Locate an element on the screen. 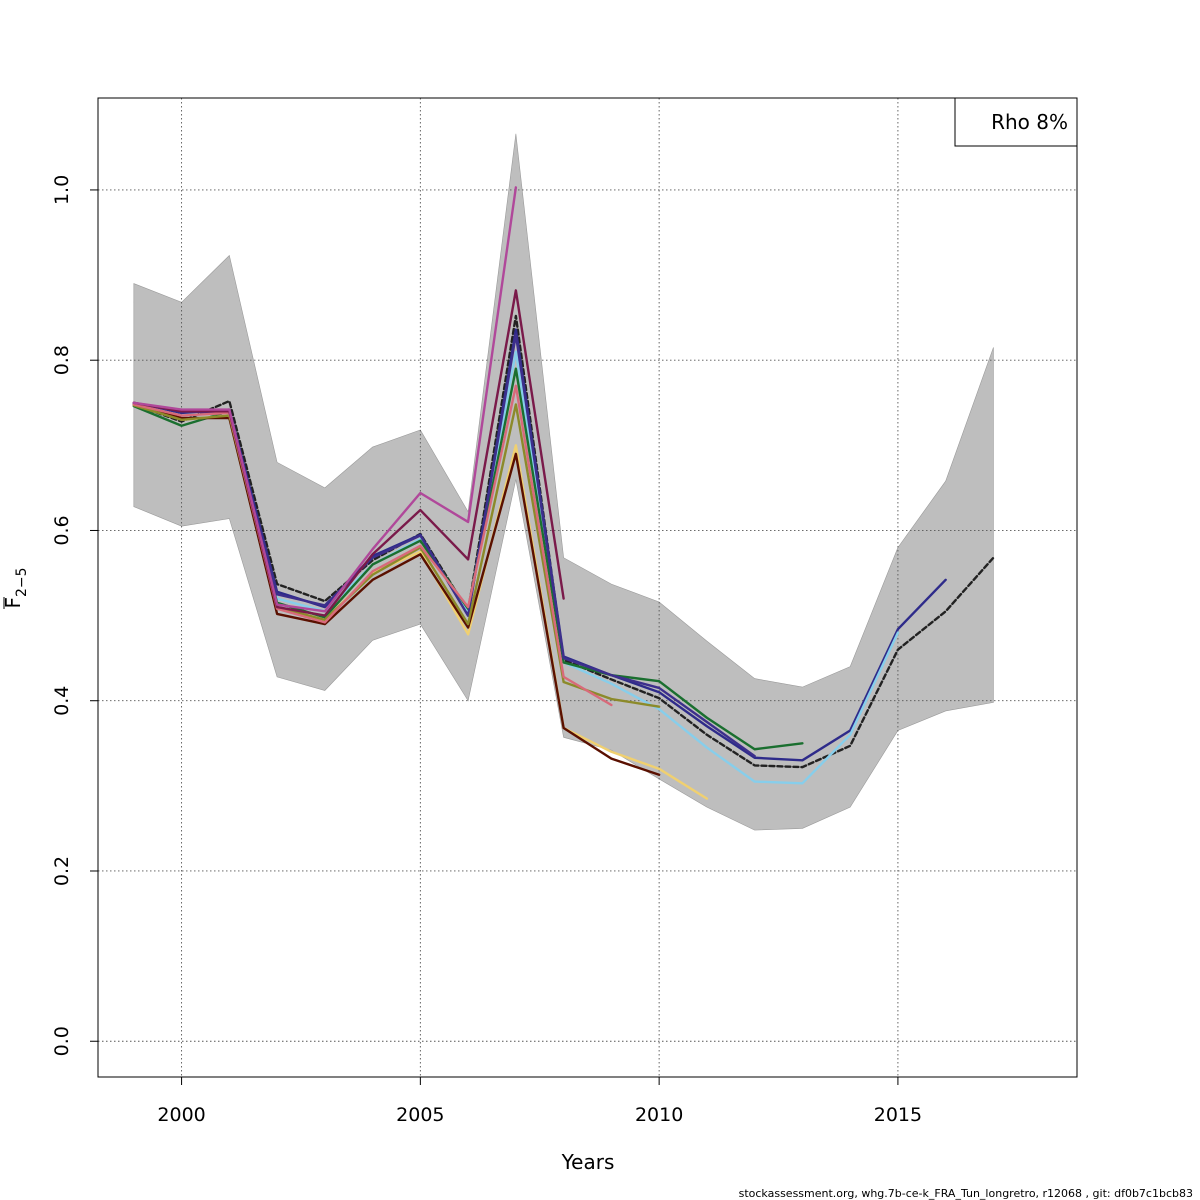  legend-box is located at coordinates (1016, 122).